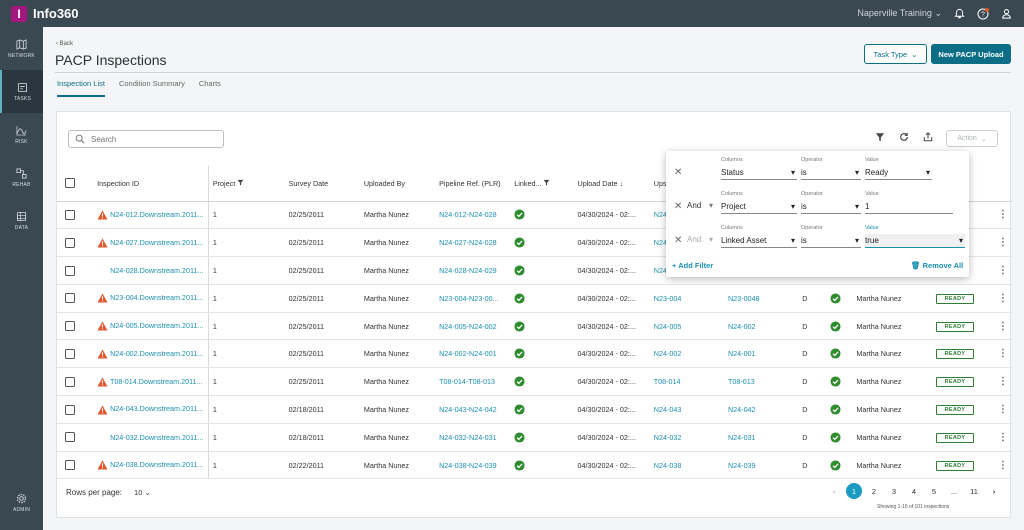 Image resolution: width=1024 pixels, height=530 pixels. I want to click on search-box, so click(146, 139).